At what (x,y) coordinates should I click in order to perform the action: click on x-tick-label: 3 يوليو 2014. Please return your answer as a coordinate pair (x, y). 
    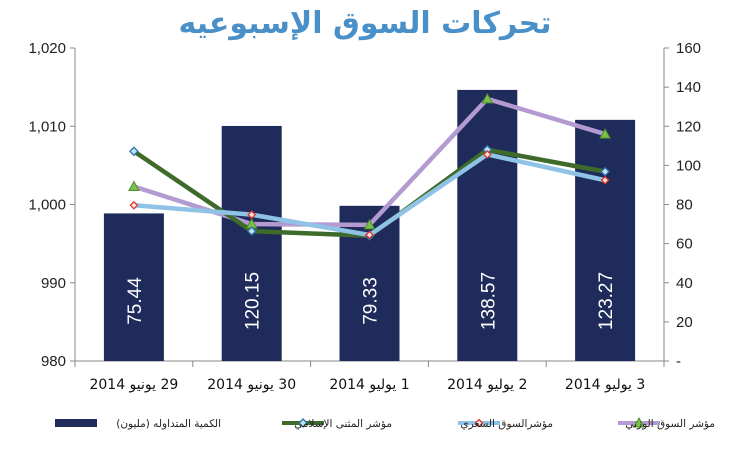
    Looking at the image, I should click on (605, 385).